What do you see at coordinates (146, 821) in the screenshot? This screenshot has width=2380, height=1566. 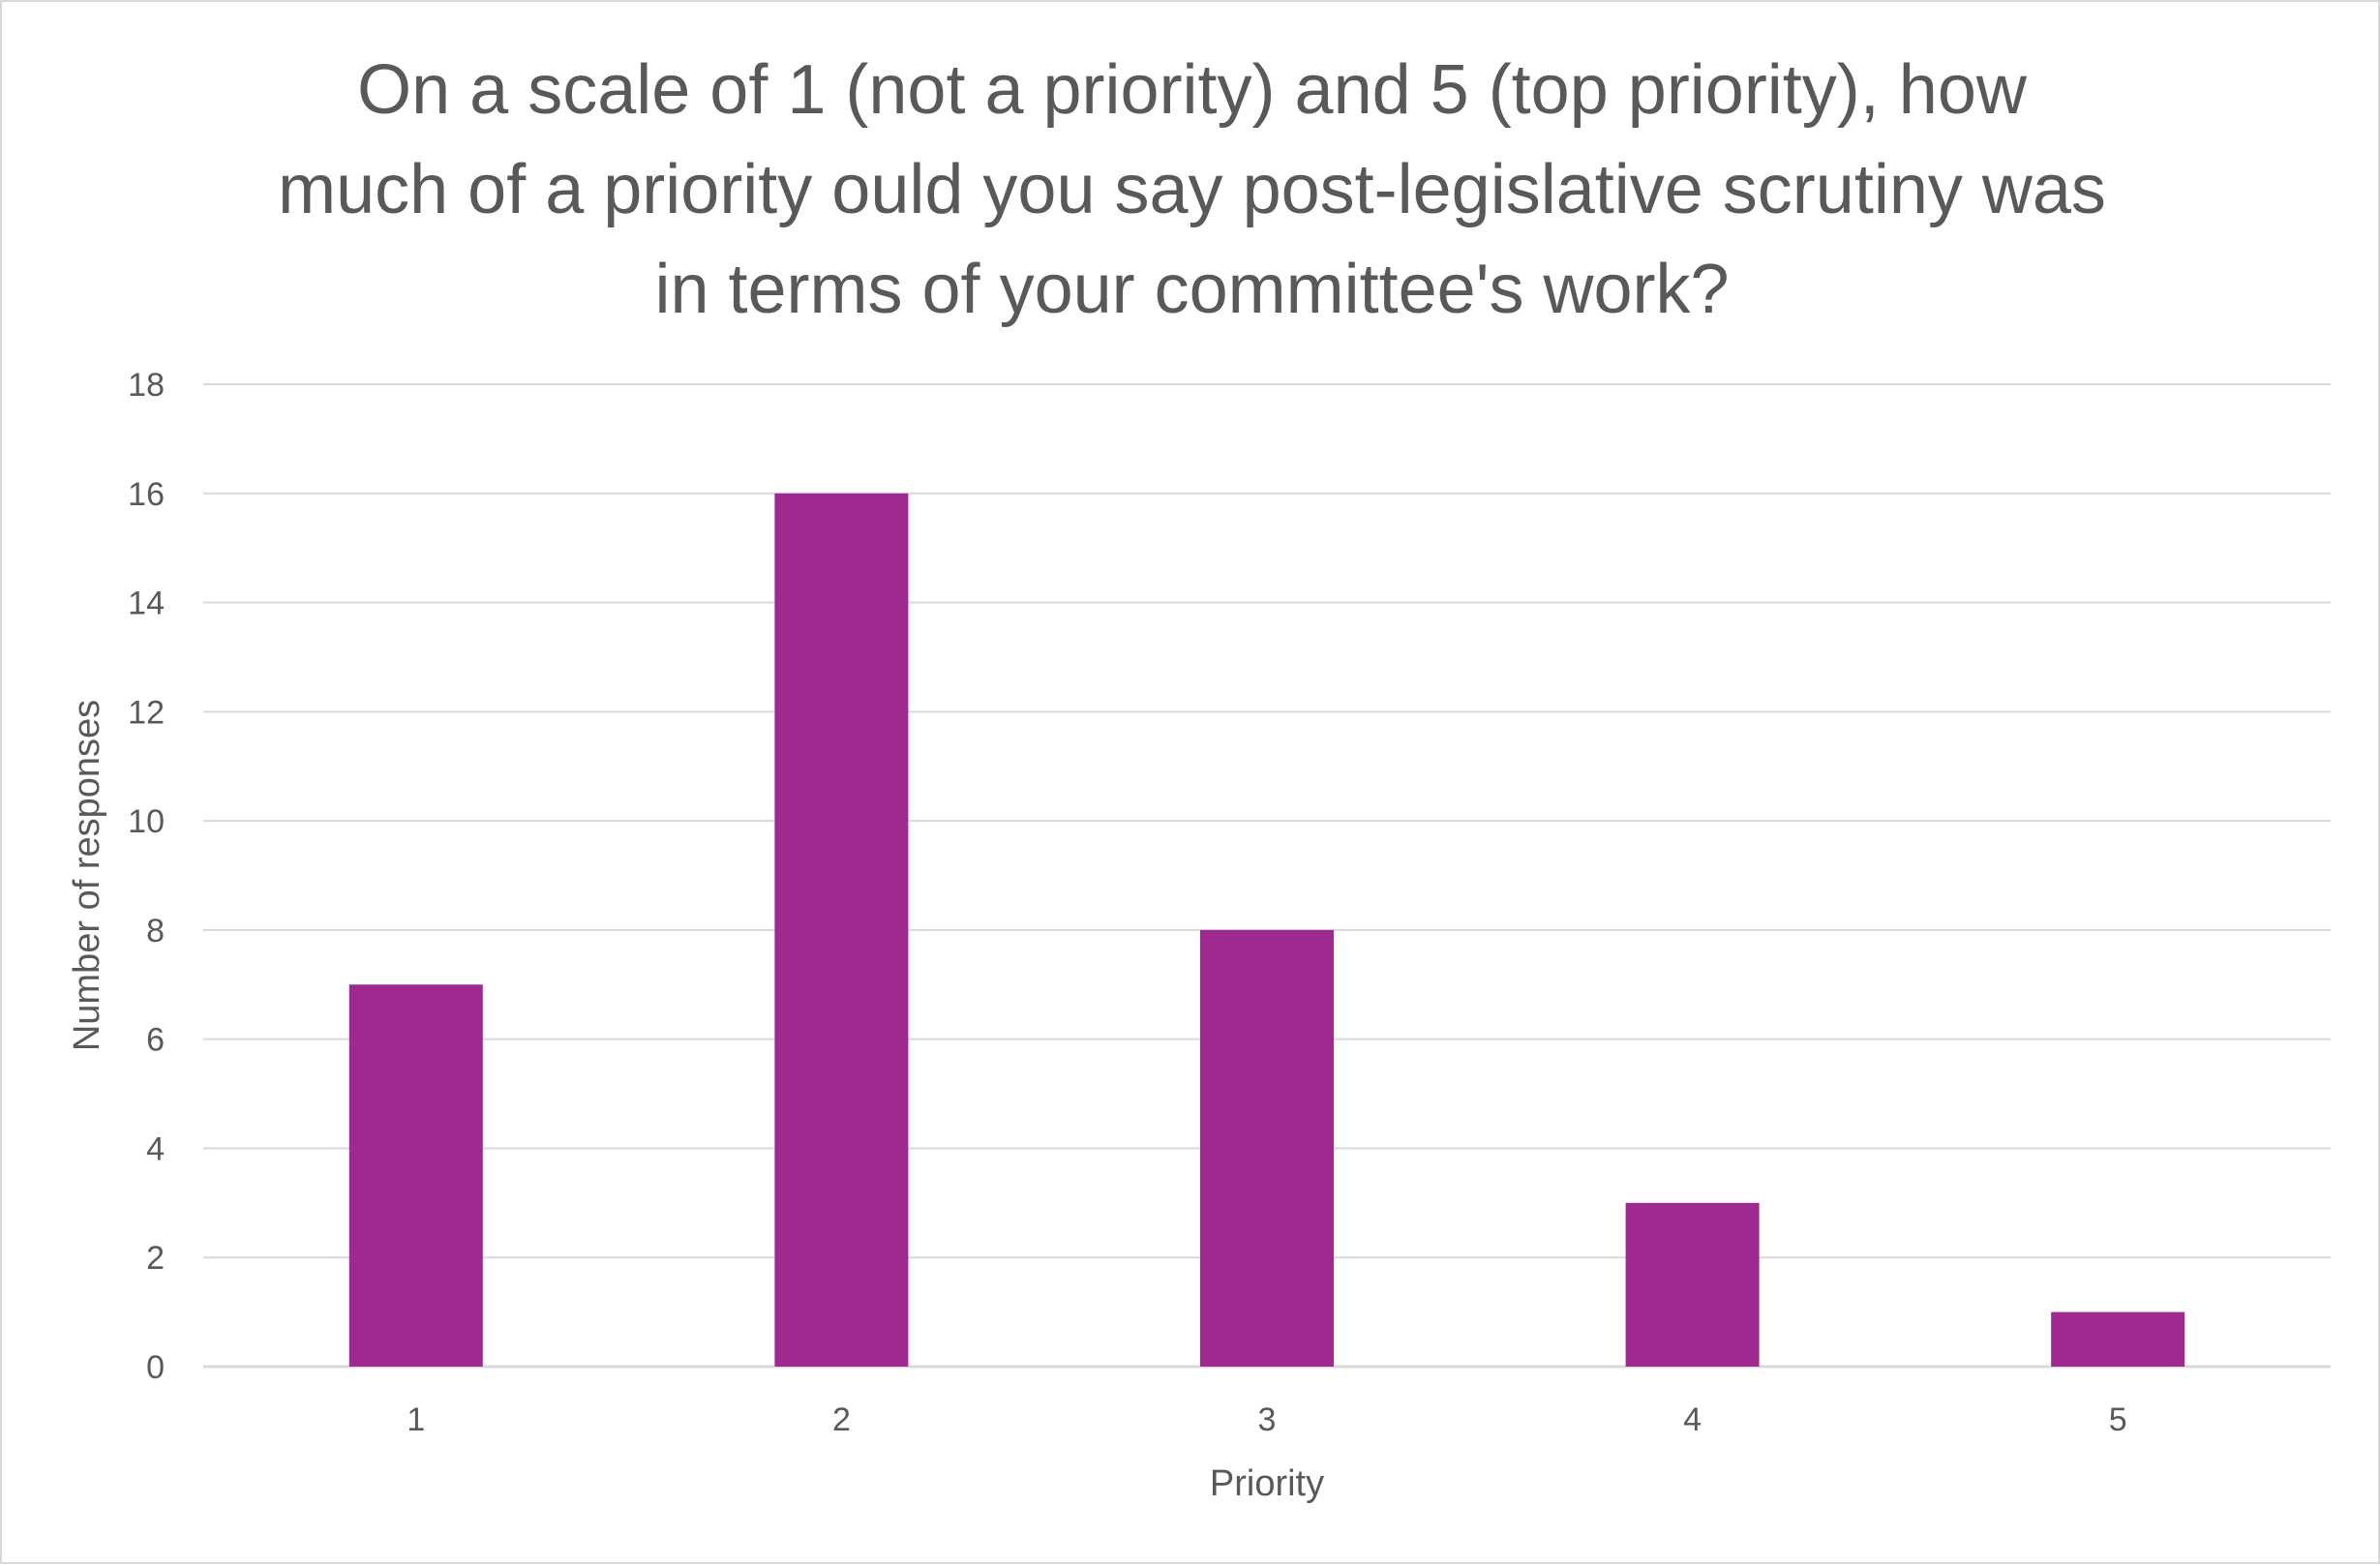 I see `y-tick-label: 10` at bounding box center [146, 821].